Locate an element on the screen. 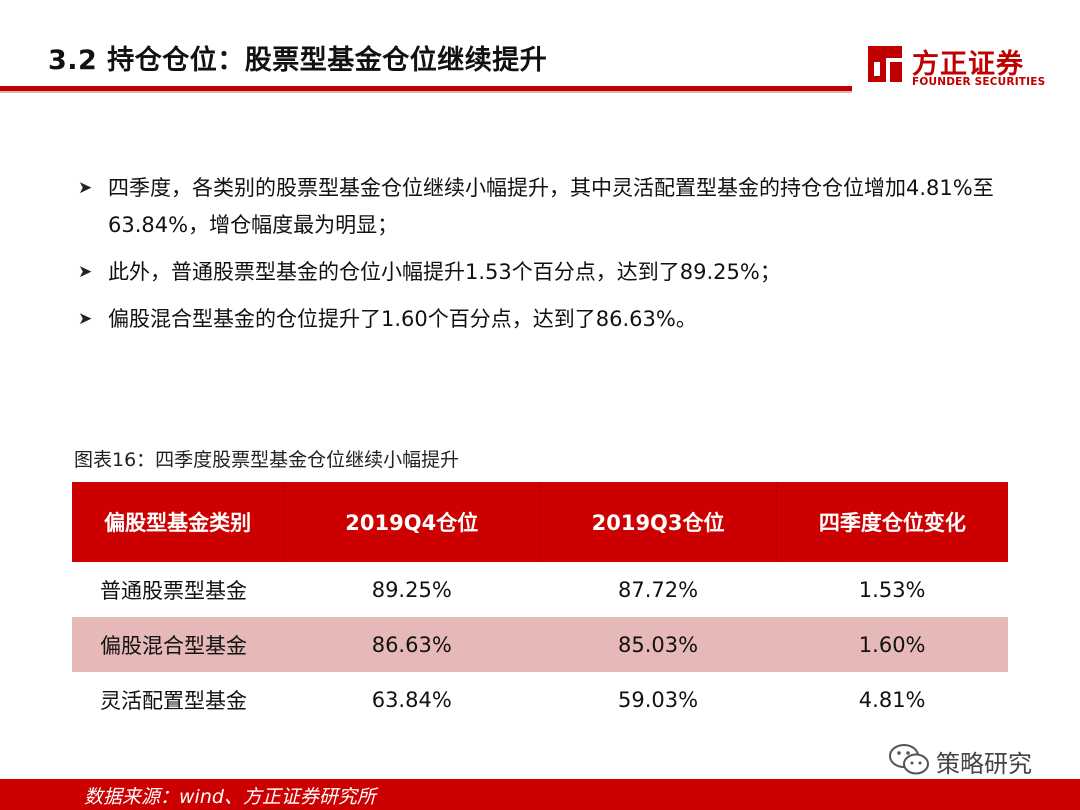  footer-bar: 数据来源：wind、方正证券研究所 is located at coordinates (540, 794).